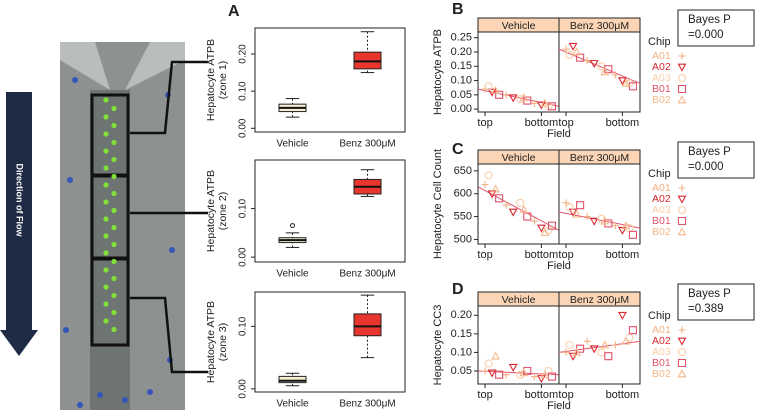  What do you see at coordinates (458, 149) in the screenshot?
I see `panel-label: C` at bounding box center [458, 149].